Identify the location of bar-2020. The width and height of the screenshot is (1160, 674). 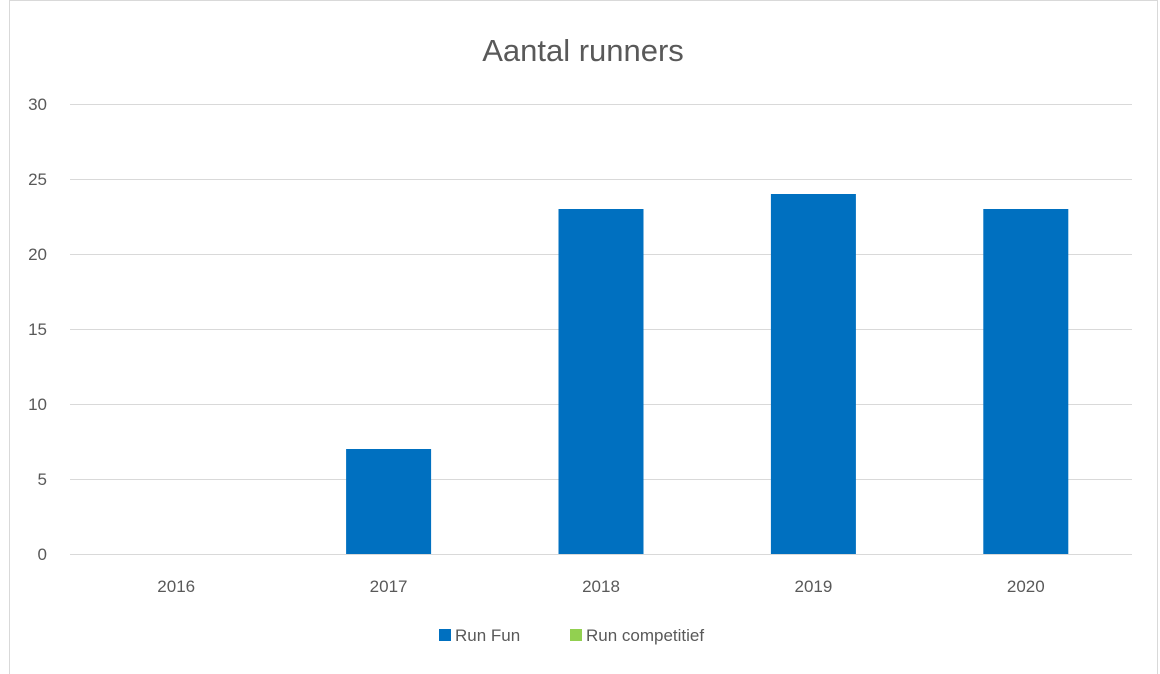
(1026, 381).